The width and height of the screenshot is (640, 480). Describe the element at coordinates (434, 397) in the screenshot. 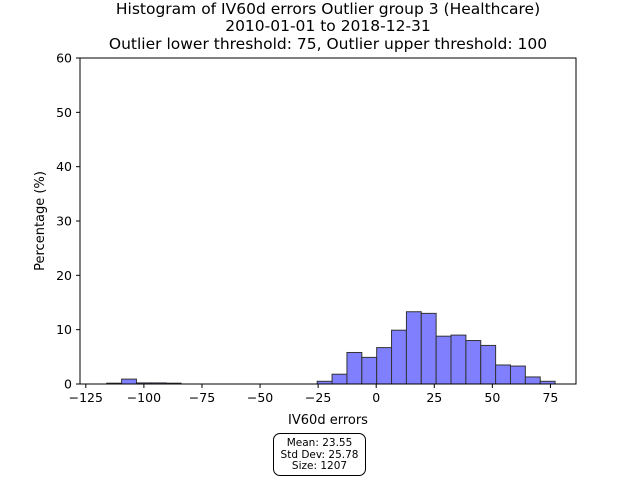

I see `x-tick-label: 25` at that location.